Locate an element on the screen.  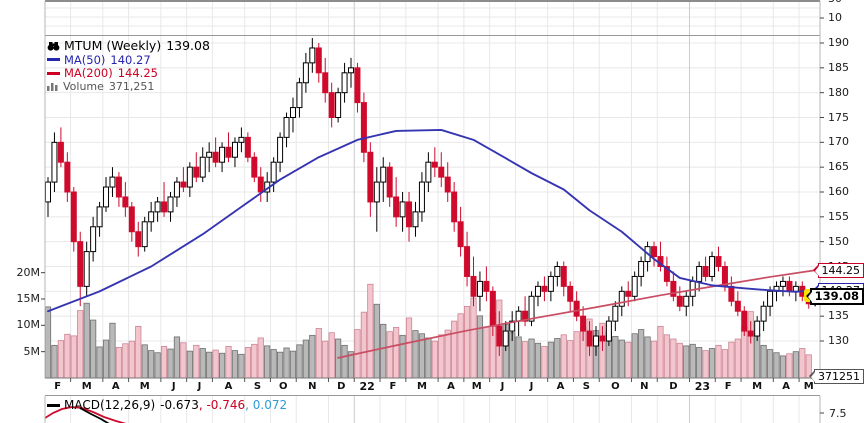
ma200-tag-value: 144.25 is located at coordinates (841, 270).